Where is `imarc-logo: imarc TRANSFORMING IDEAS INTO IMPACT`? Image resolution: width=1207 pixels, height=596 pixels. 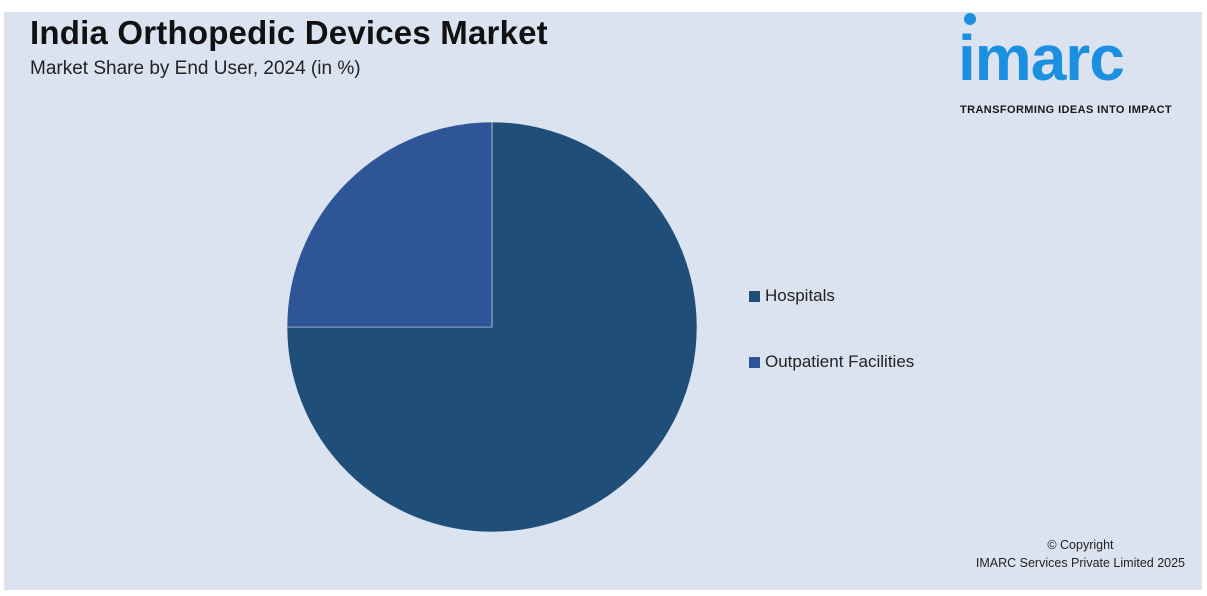 imarc-logo: imarc TRANSFORMING IDEAS INTO IMPACT is located at coordinates (1074, 64).